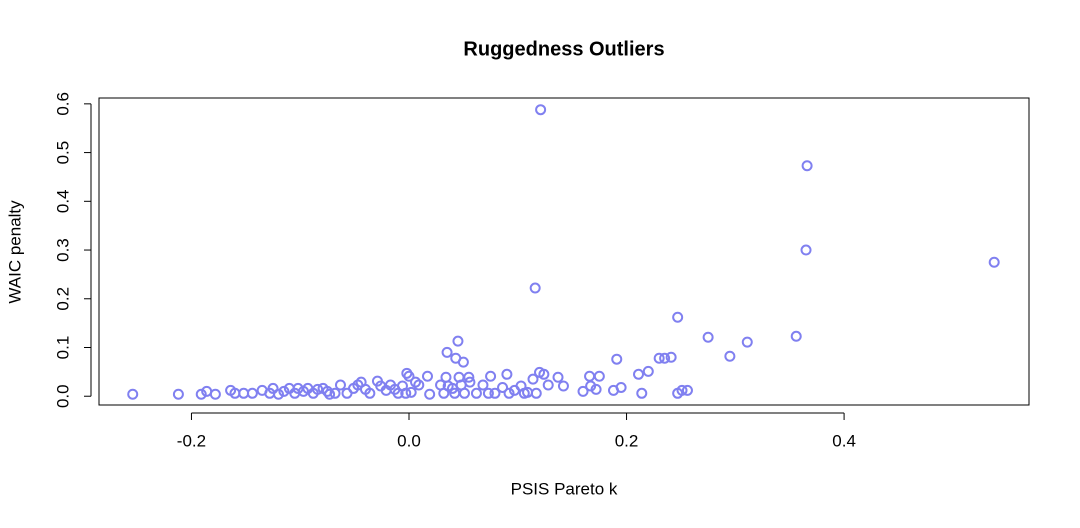  I want to click on y-tick-label: 0.4, so click(62, 201).